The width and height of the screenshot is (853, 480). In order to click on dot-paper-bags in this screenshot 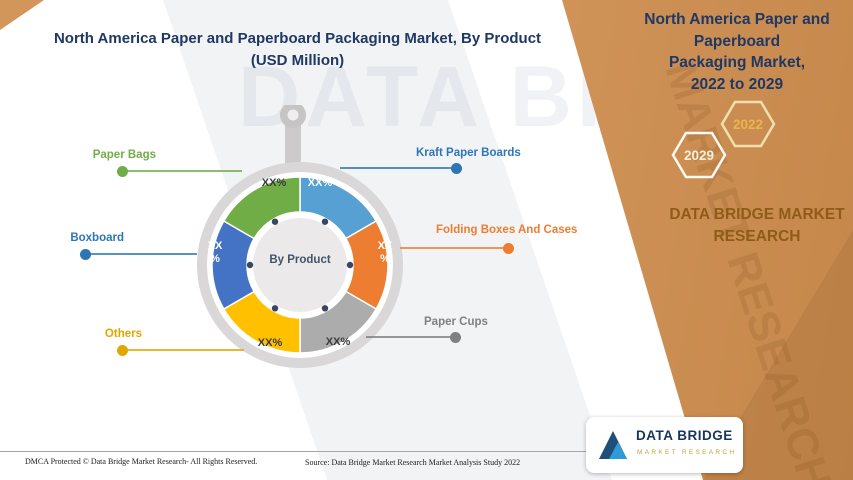, I will do `click(122, 171)`.